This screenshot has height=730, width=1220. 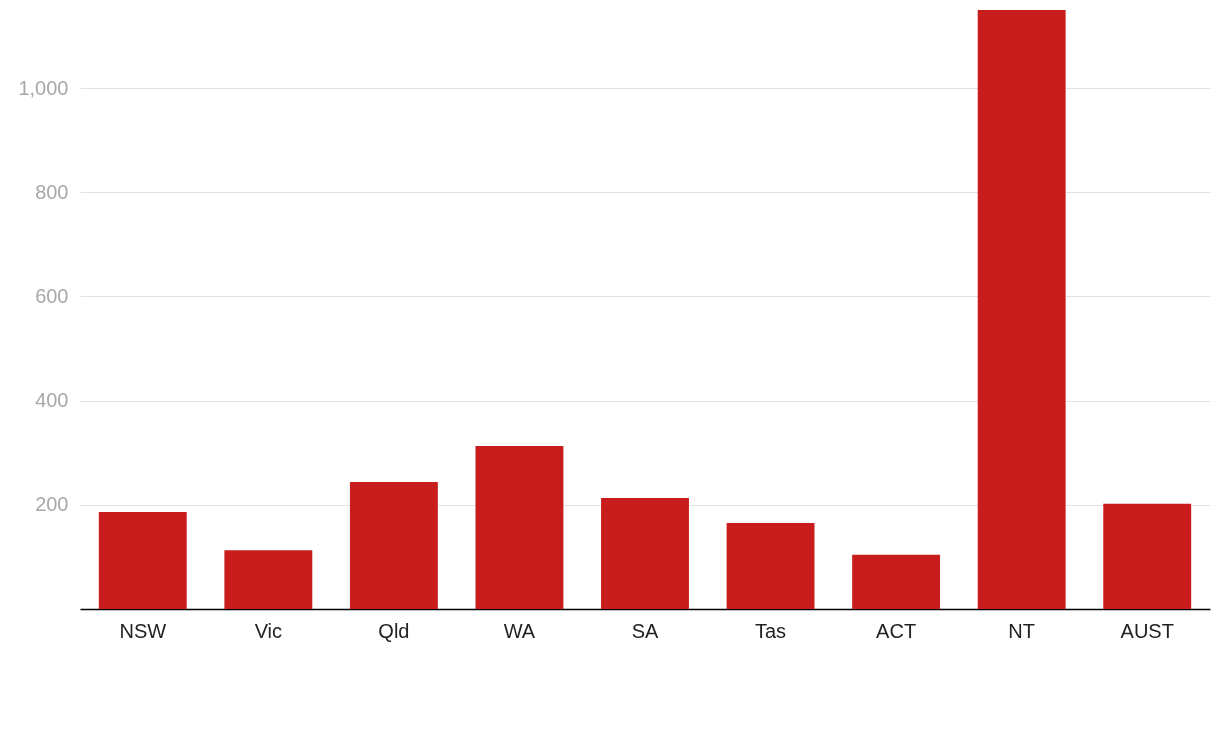 What do you see at coordinates (1147, 630) in the screenshot?
I see `x-tick-label: AUST` at bounding box center [1147, 630].